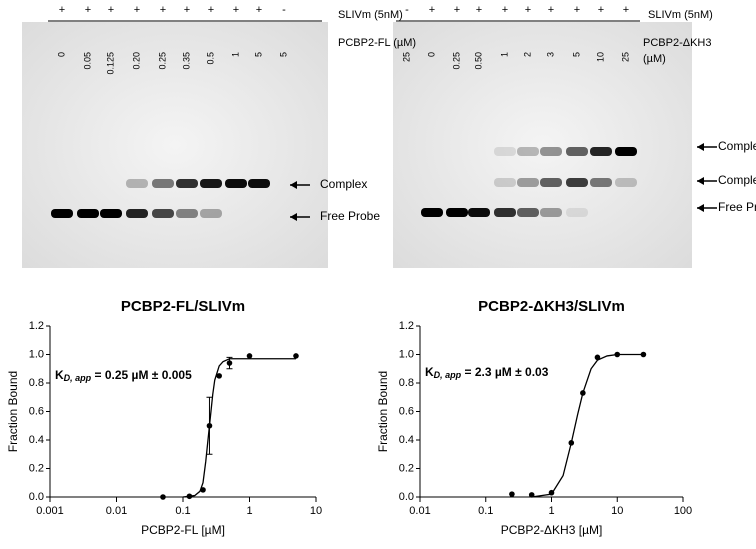 The height and width of the screenshot is (549, 756). Describe the element at coordinates (136, 61) in the screenshot. I see `lane-conc: 0.20` at that location.